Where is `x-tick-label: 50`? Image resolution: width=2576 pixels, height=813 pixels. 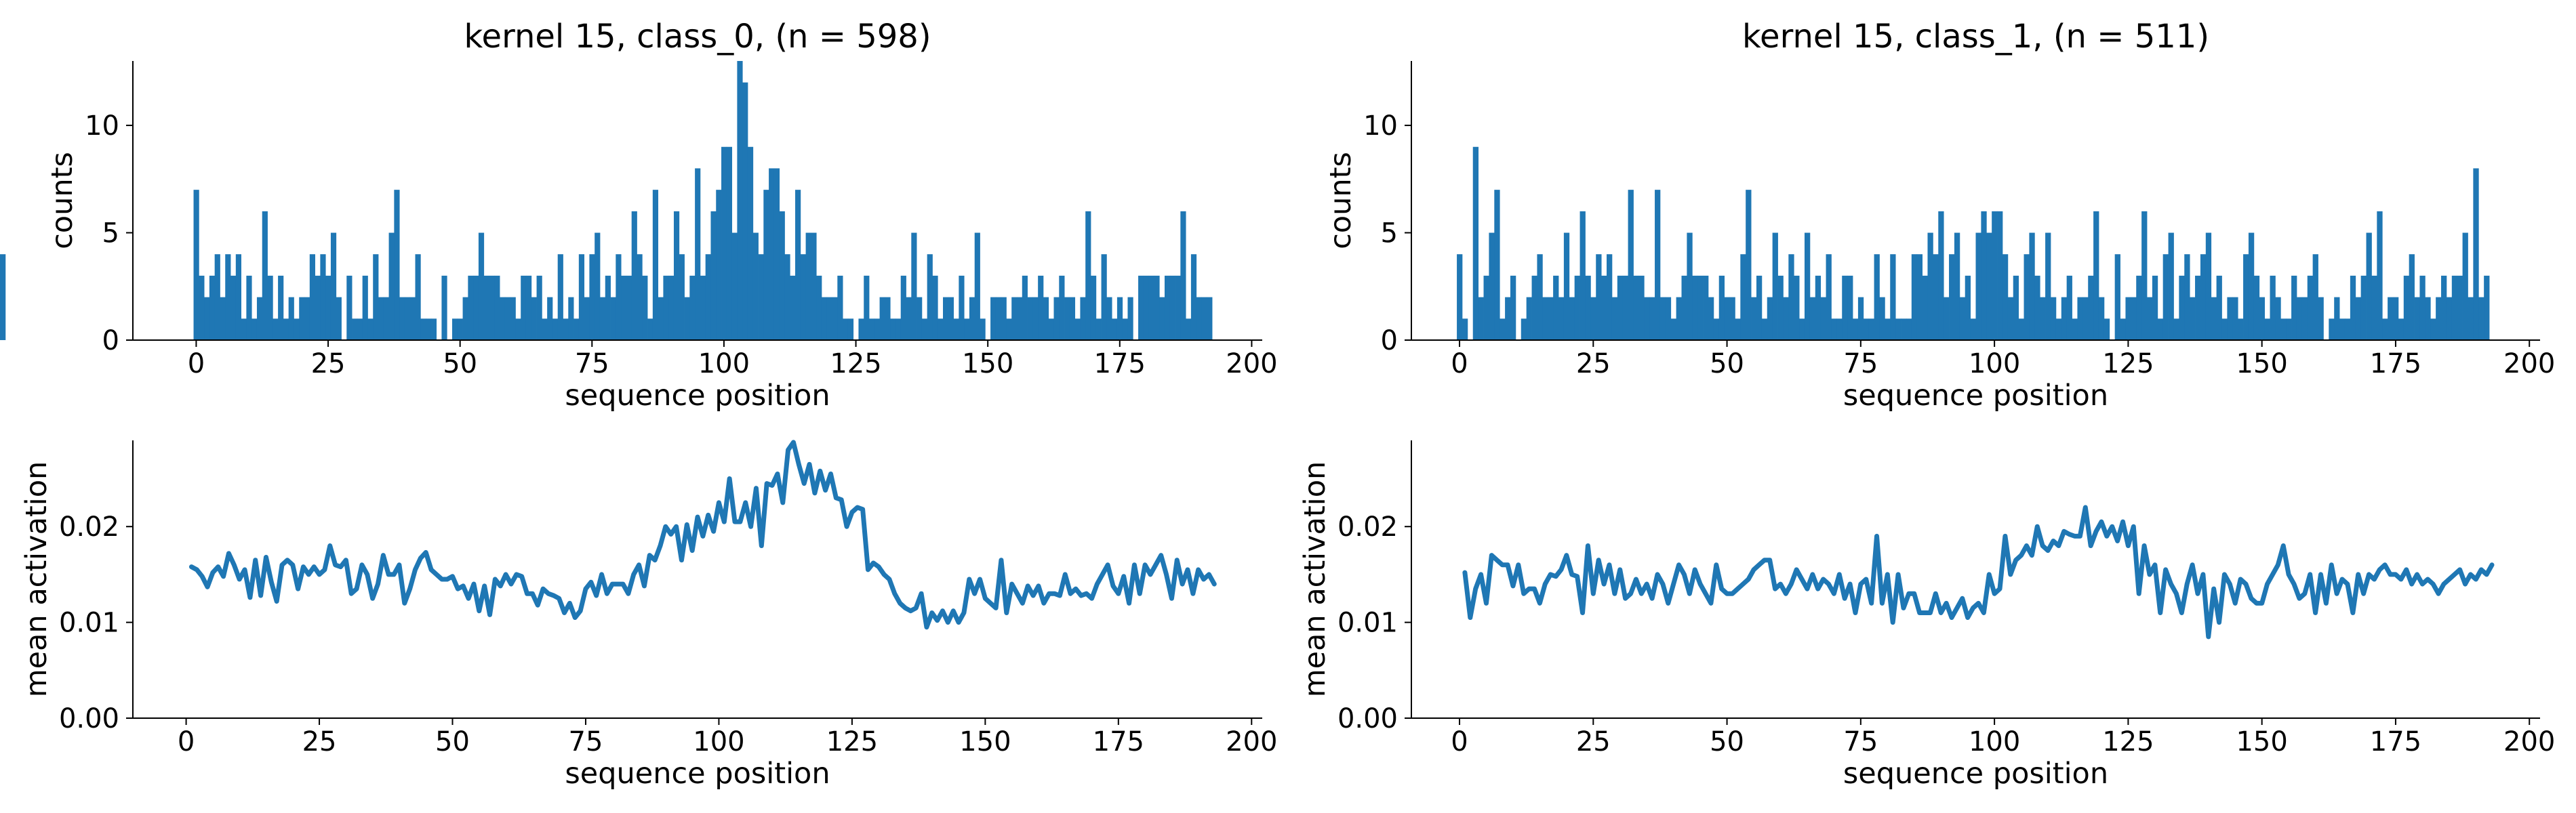
x-tick-label: 50 is located at coordinates (452, 741).